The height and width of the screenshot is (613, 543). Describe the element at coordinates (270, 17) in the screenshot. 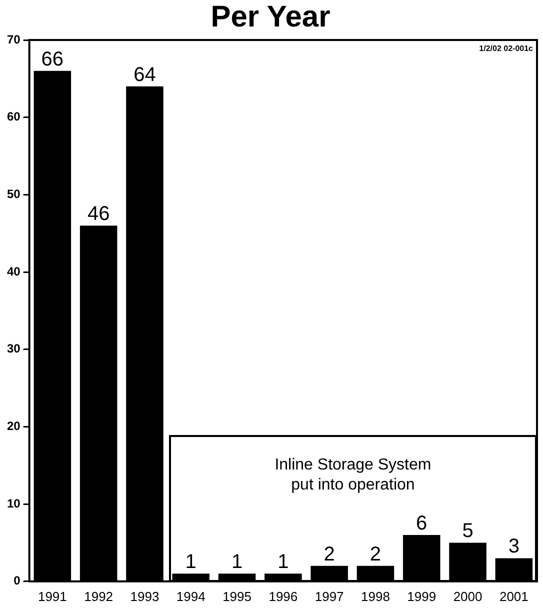

I see `chart-title: Per Year` at that location.